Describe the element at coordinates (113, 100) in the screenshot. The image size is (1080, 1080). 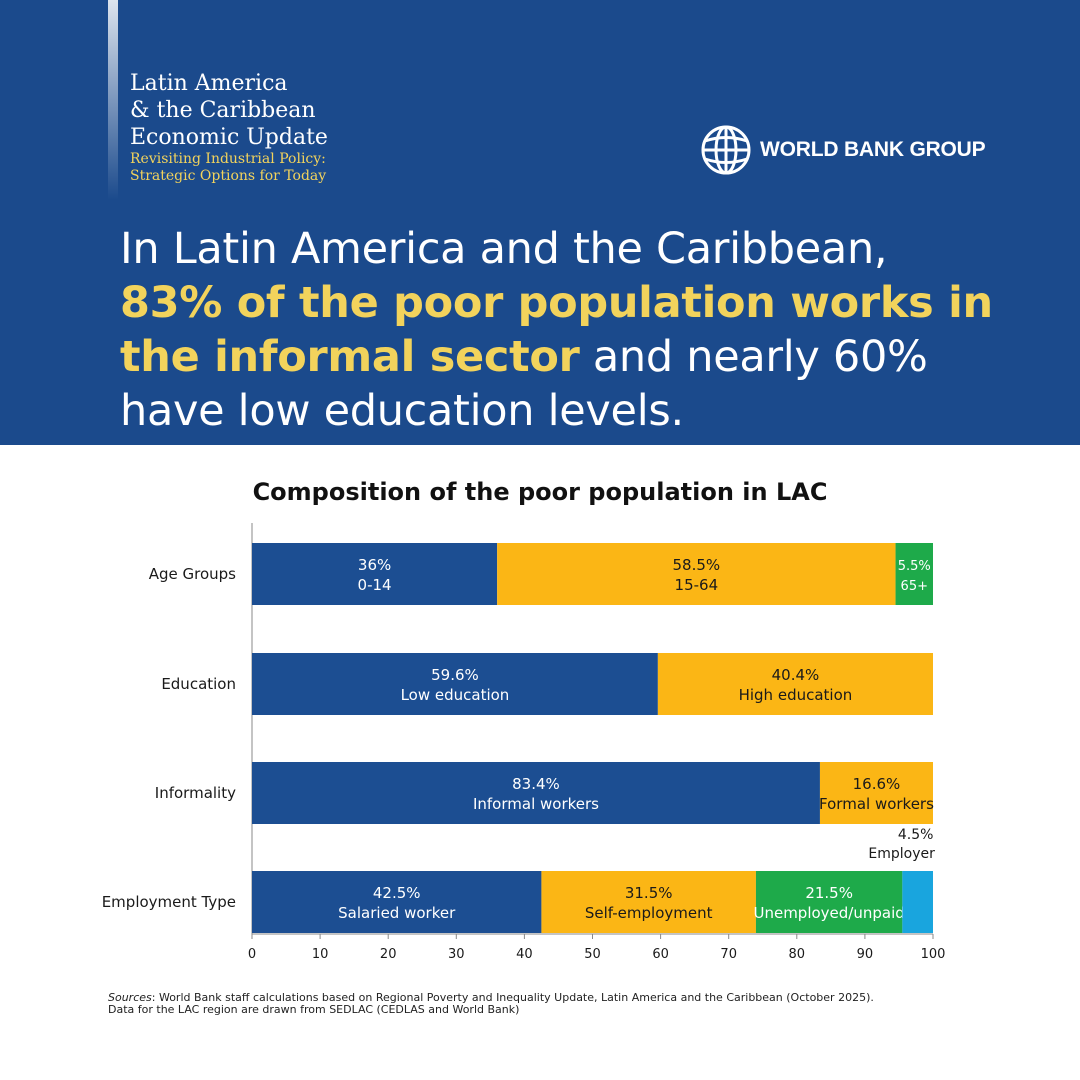
I see `accent-line` at that location.